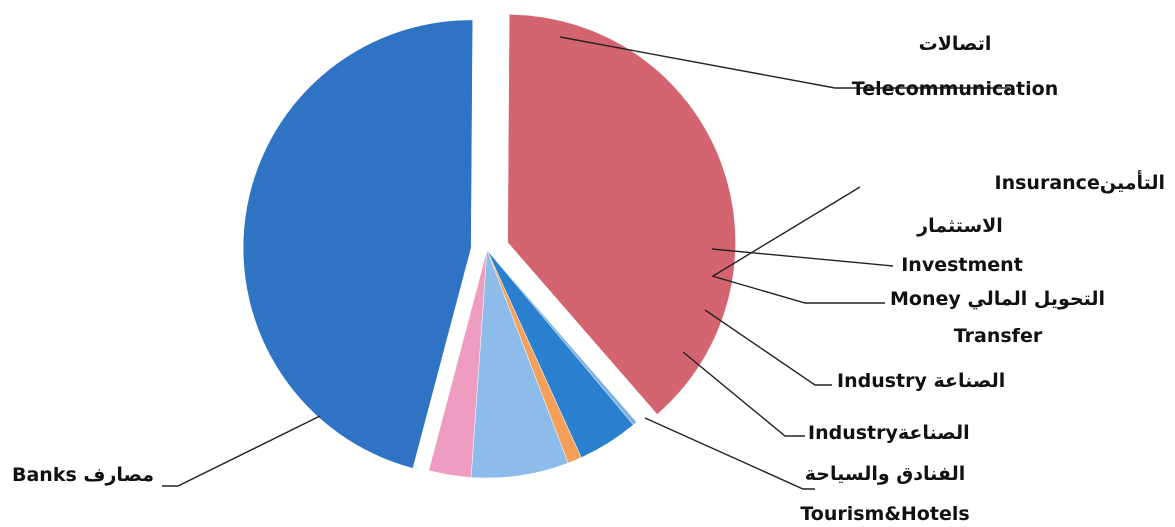 Image resolution: width=1175 pixels, height=527 pixels. Describe the element at coordinates (970, 381) in the screenshot. I see `label-industry-1-ar: الصناعة` at that location.